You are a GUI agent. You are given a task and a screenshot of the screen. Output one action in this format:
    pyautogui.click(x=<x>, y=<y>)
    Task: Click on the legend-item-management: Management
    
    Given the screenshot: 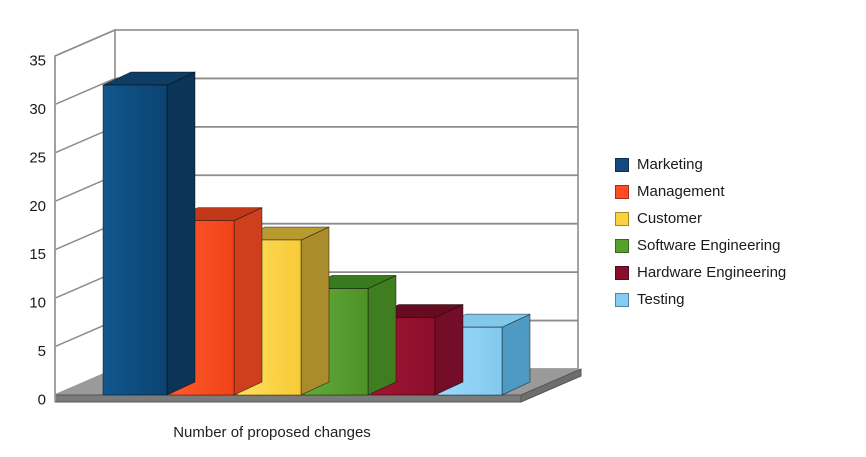 What is the action you would take?
    pyautogui.click(x=700, y=191)
    